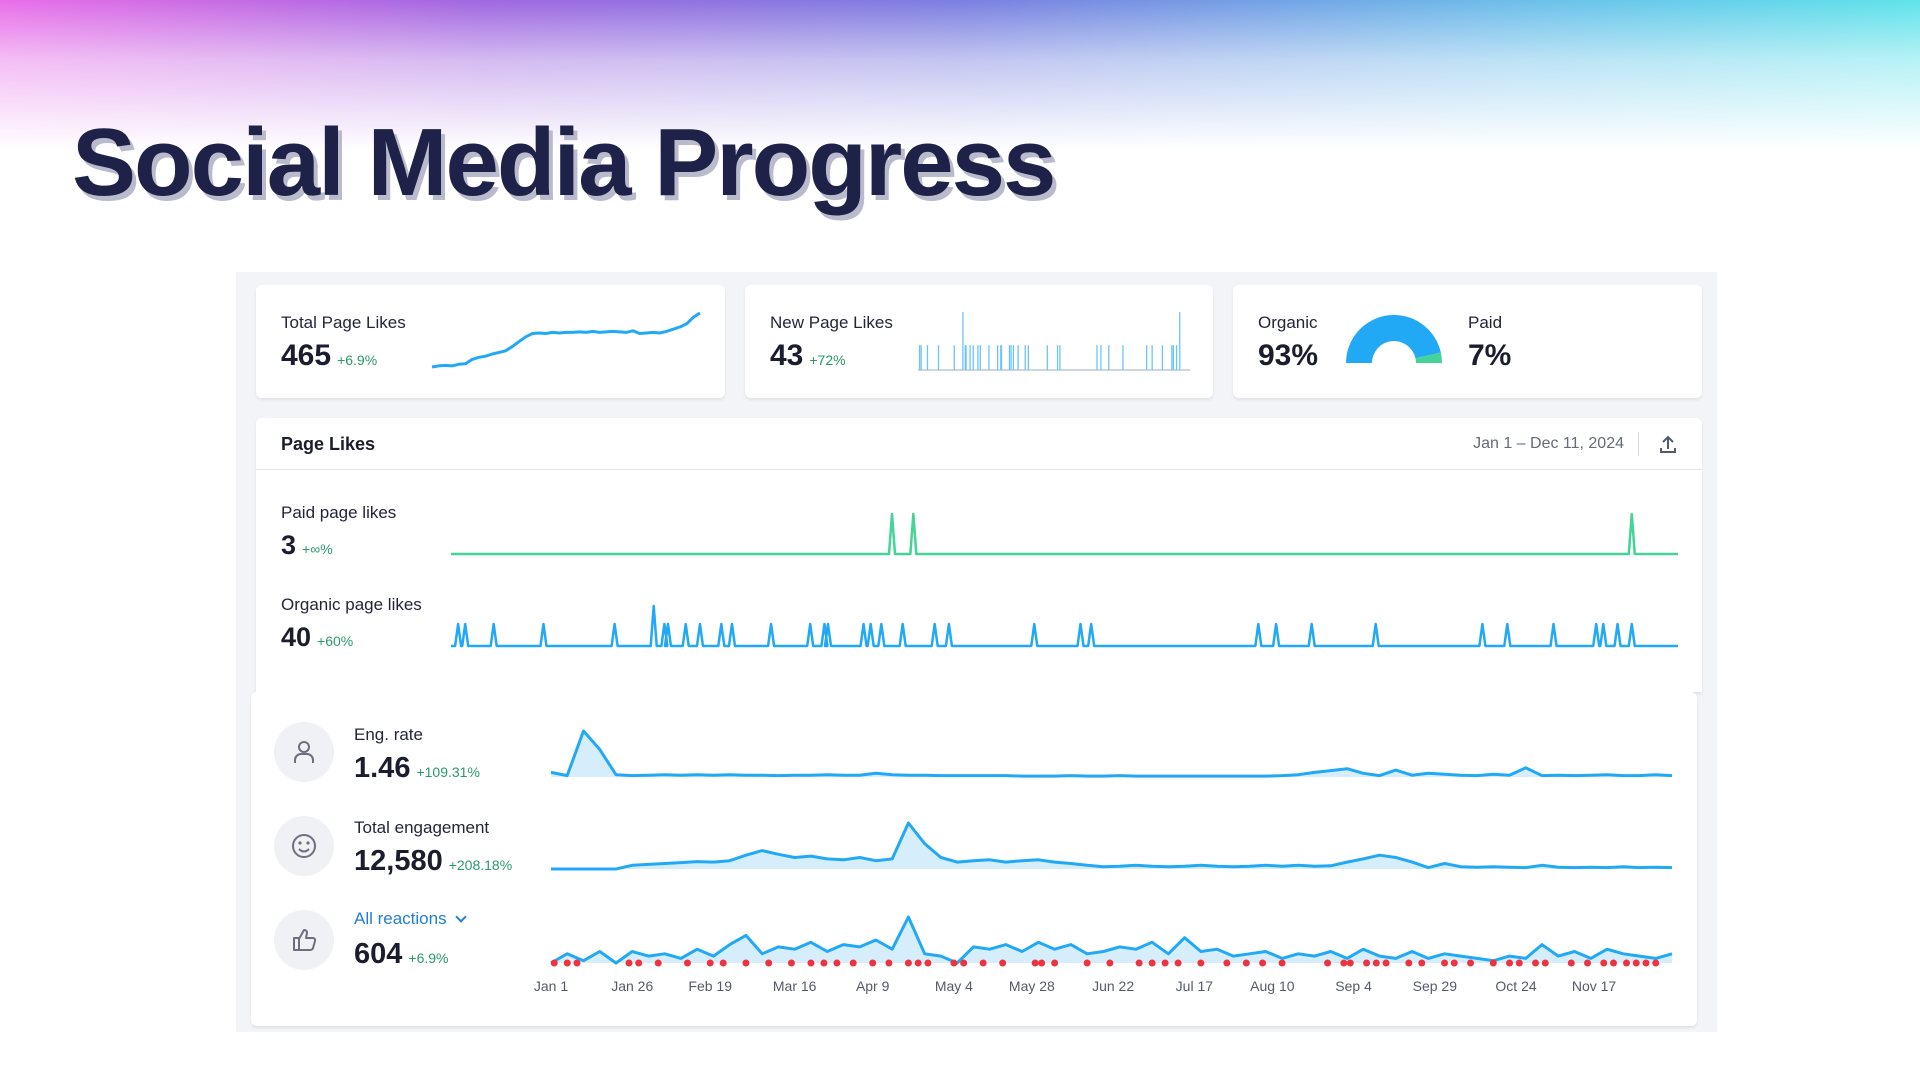  Describe the element at coordinates (1113, 986) in the screenshot. I see `x-axis-tick-label: Jun 22` at that location.